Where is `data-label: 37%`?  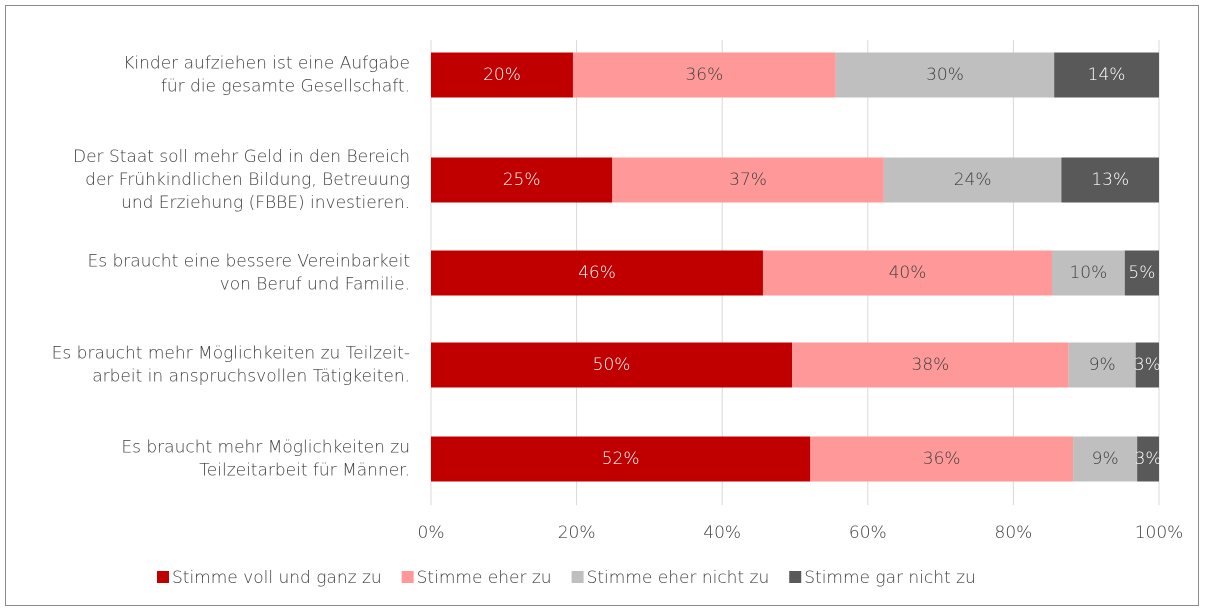 data-label: 37% is located at coordinates (748, 180).